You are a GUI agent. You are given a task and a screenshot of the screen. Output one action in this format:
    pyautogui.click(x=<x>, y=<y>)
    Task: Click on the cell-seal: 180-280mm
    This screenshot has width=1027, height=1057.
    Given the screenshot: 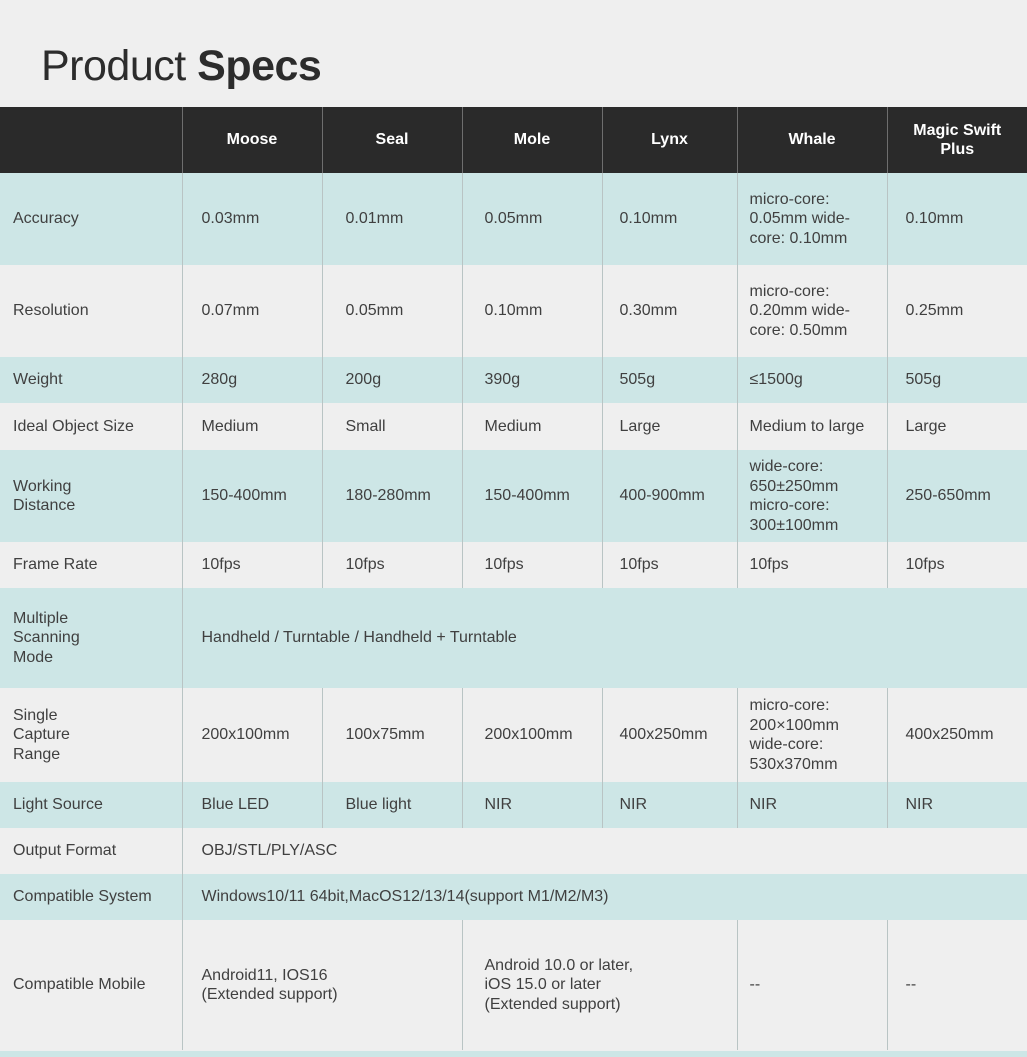 What is the action you would take?
    pyautogui.click(x=391, y=496)
    